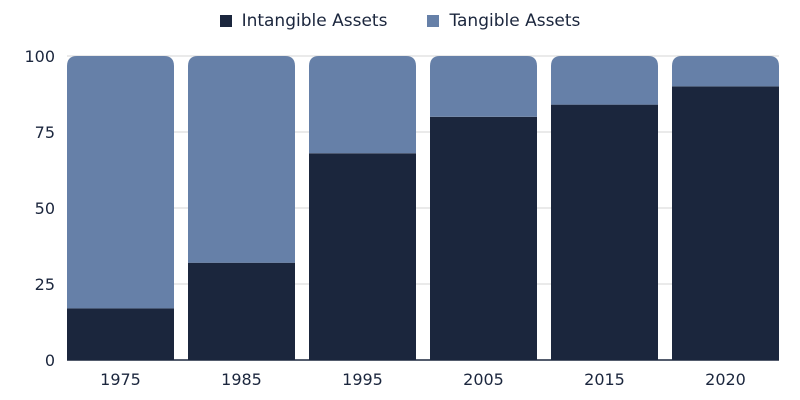 This screenshot has height=400, width=800. I want to click on y-tick-label: 25, so click(45, 284).